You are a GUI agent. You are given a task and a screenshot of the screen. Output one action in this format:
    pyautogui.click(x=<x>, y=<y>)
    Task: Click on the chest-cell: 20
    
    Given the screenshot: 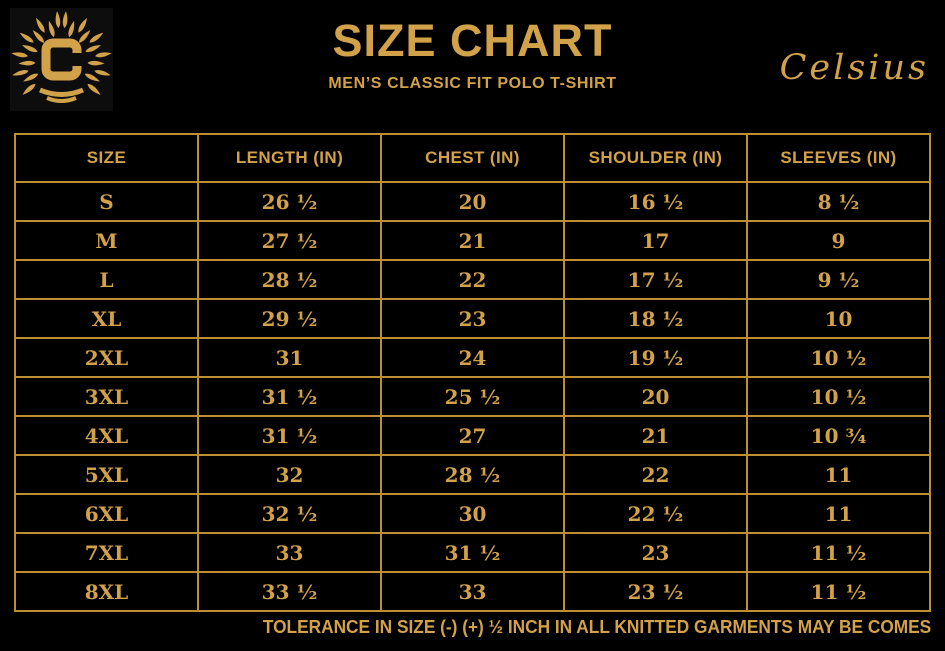 What is the action you would take?
    pyautogui.click(x=472, y=201)
    